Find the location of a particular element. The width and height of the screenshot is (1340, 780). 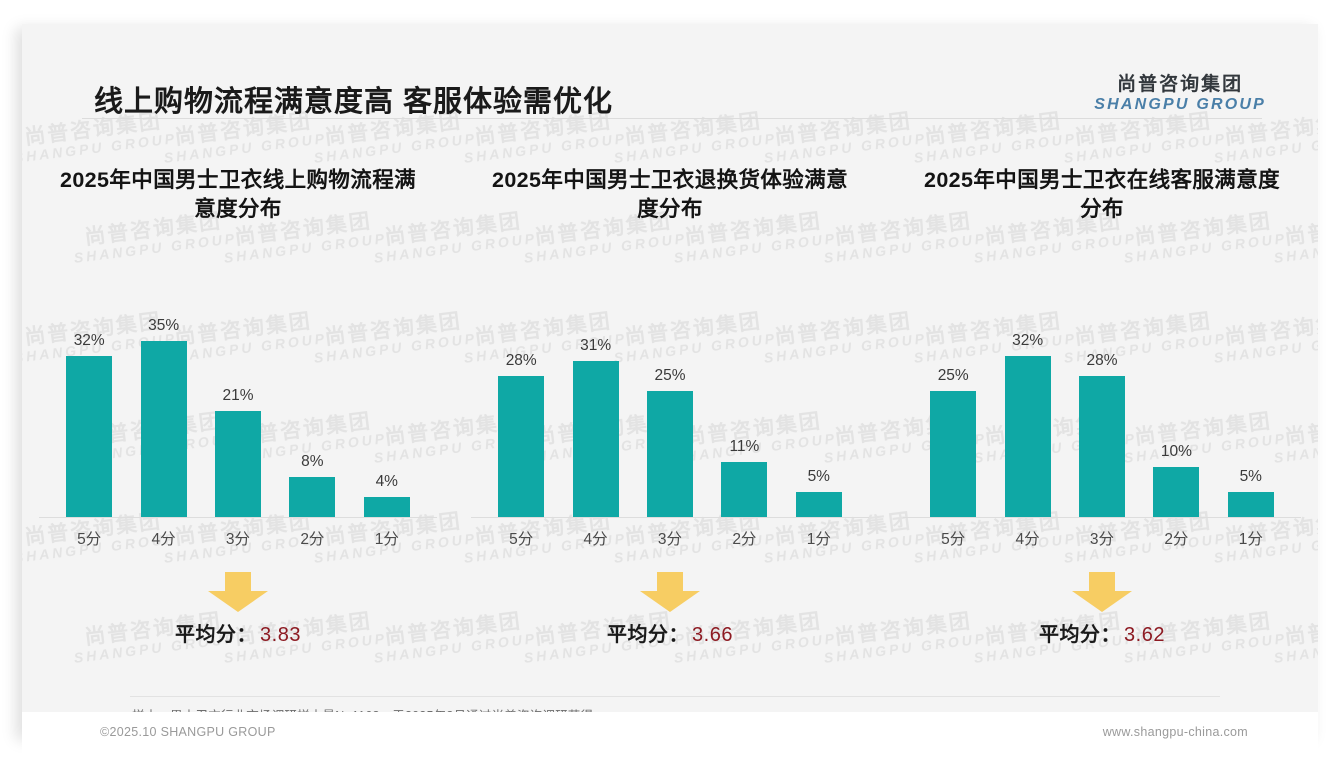

bar-chart: 28% 31% 25% 11% 5% 5分 4分 3分 2分 1分 is located at coordinates (670, 417).